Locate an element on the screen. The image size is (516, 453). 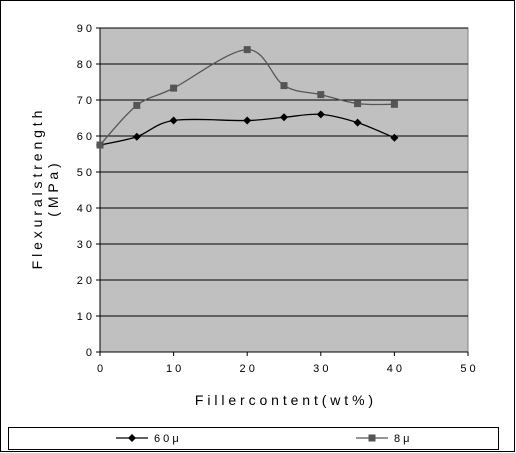
y-tick-label: 3 0 is located at coordinates (84, 245).